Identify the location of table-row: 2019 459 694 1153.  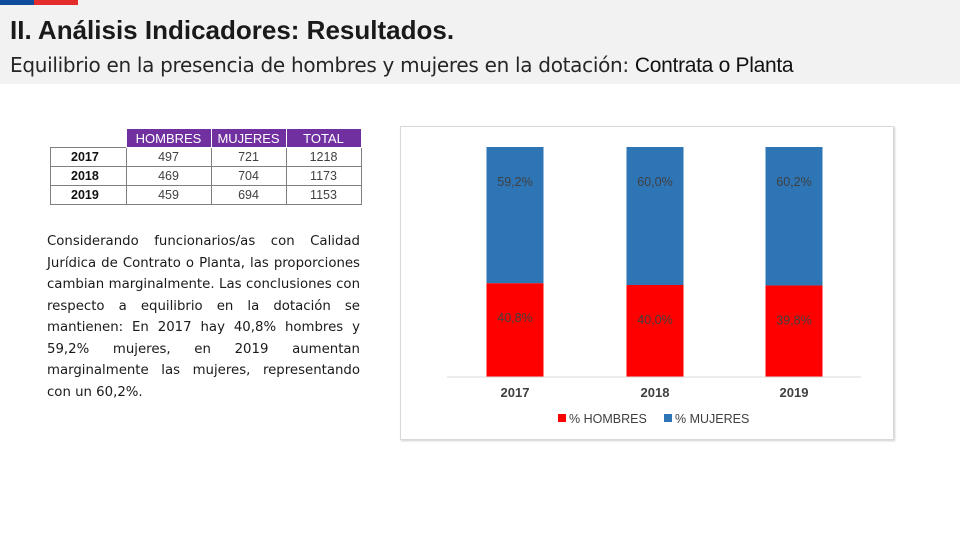
(206, 195).